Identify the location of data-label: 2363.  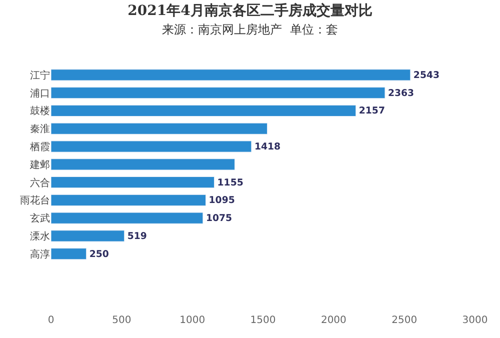
(401, 93).